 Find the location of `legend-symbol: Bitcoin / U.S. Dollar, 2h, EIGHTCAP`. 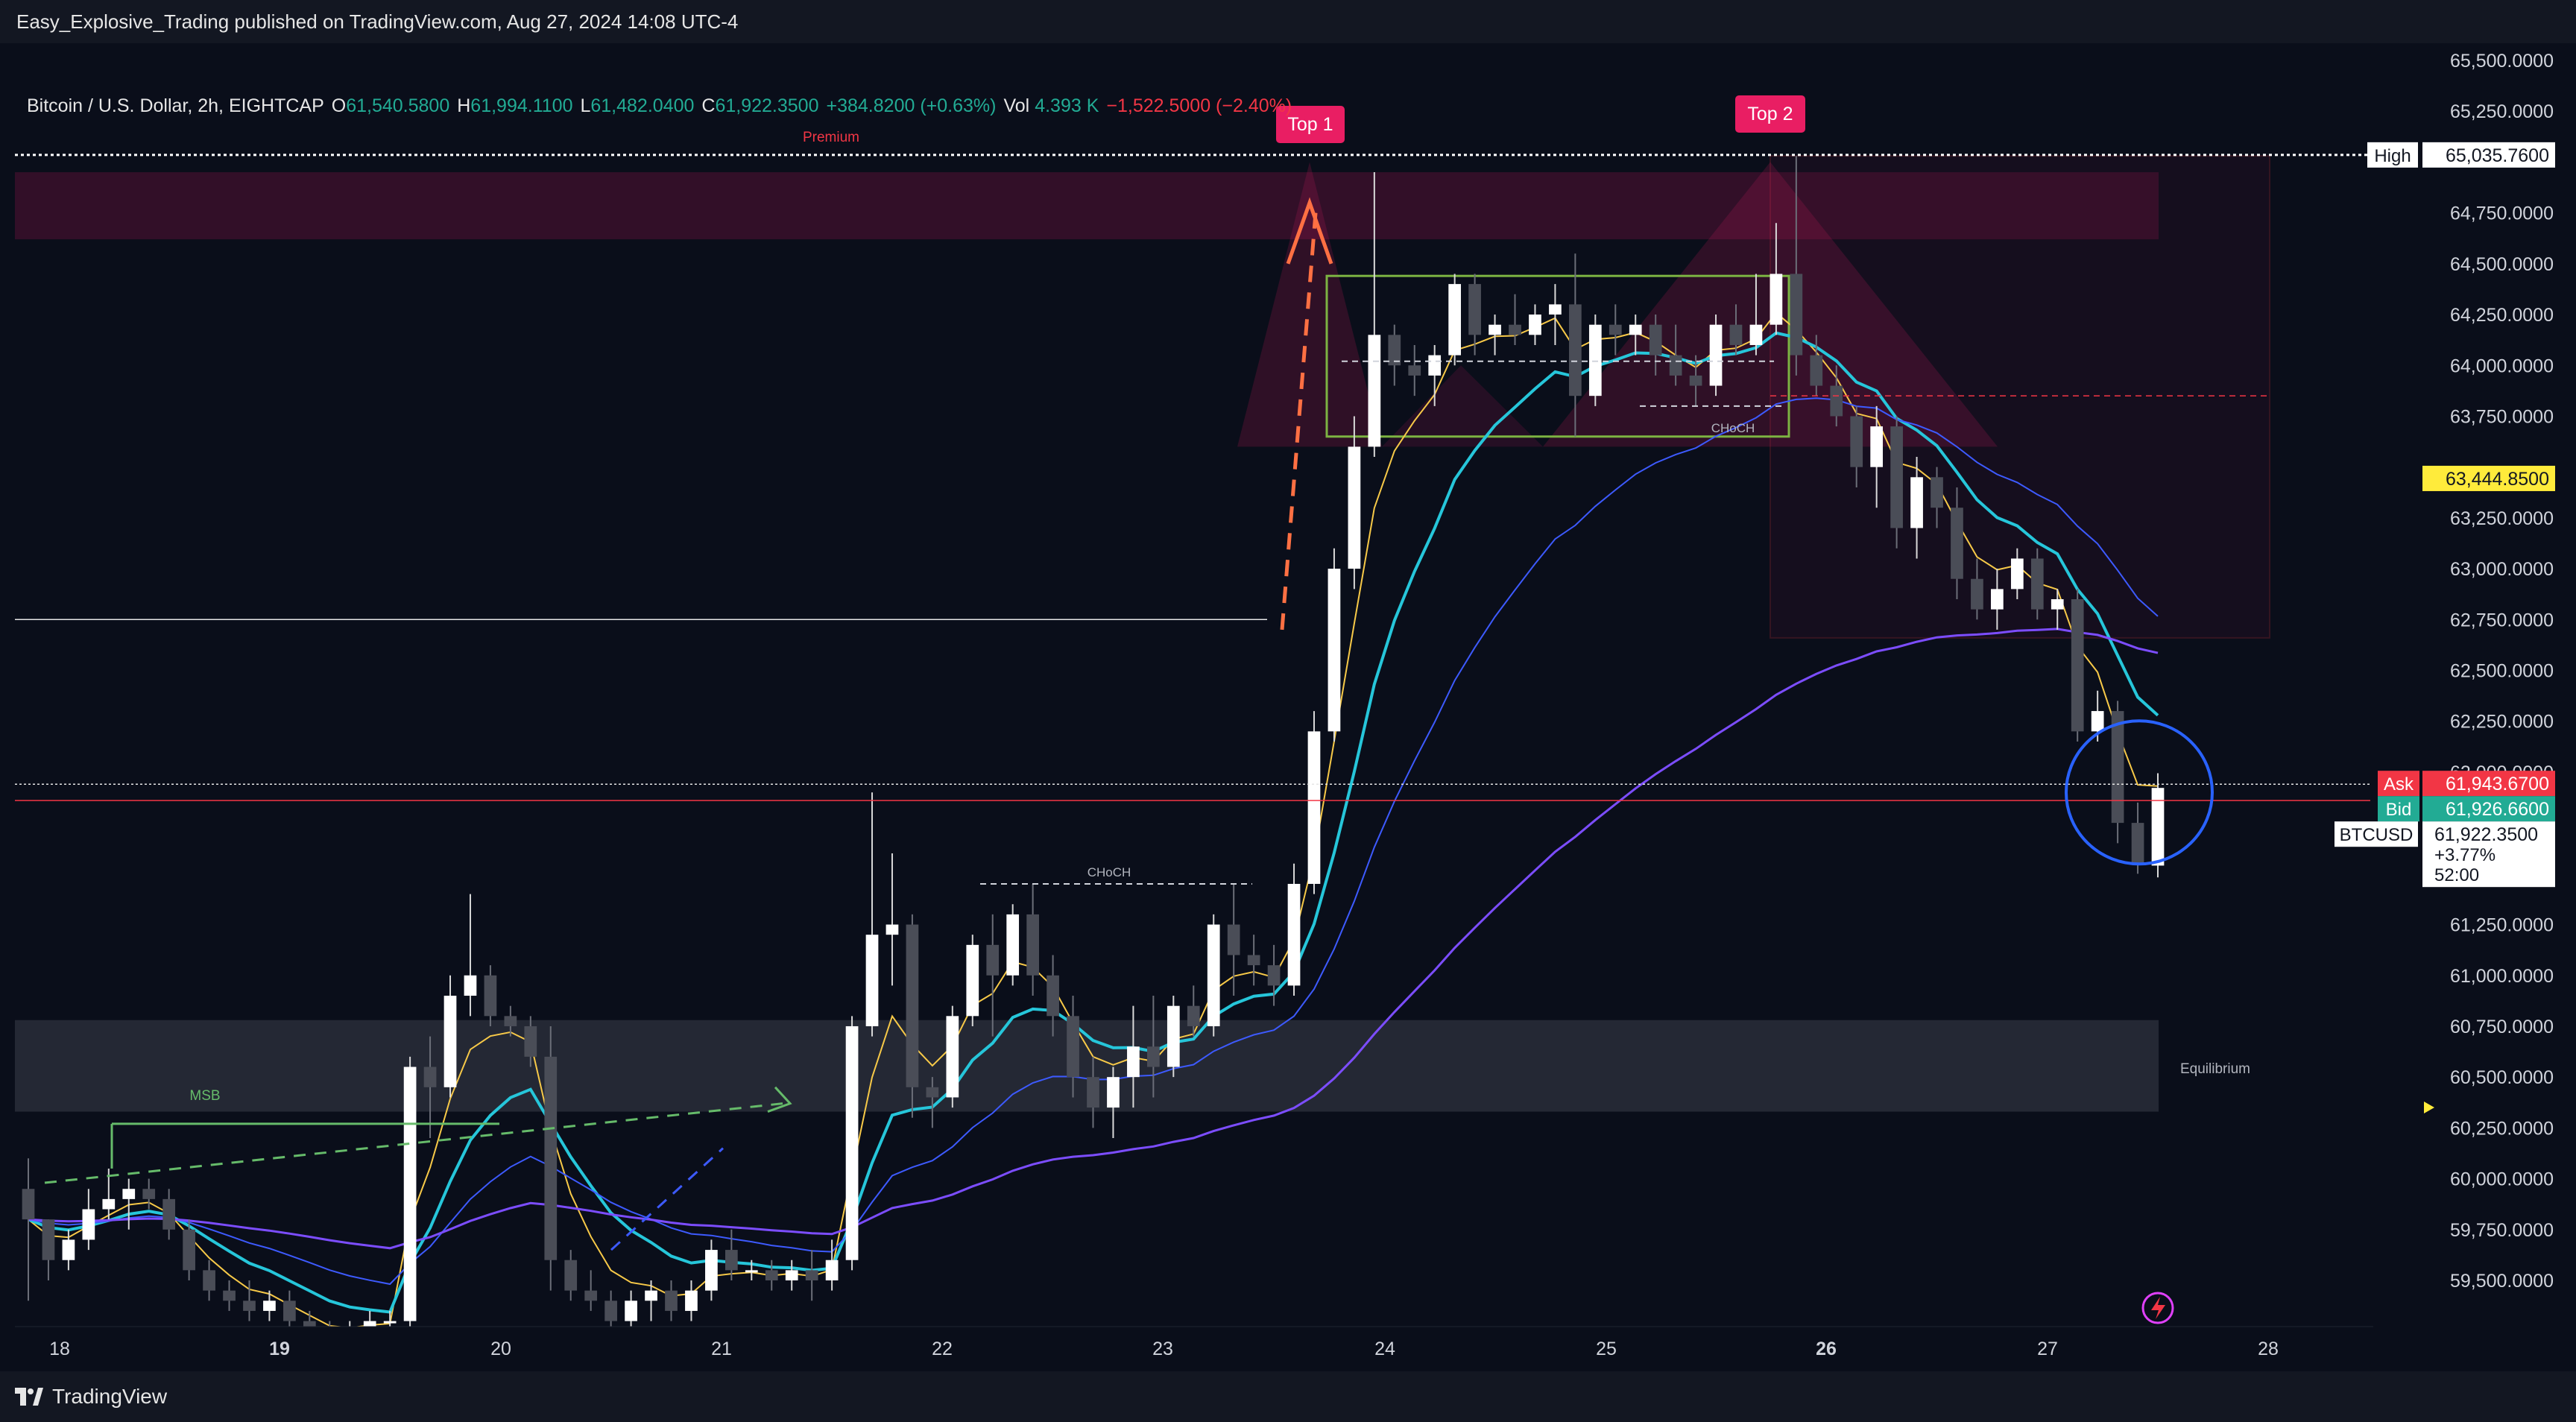

legend-symbol: Bitcoin / U.S. Dollar, 2h, EIGHTCAP is located at coordinates (175, 105).